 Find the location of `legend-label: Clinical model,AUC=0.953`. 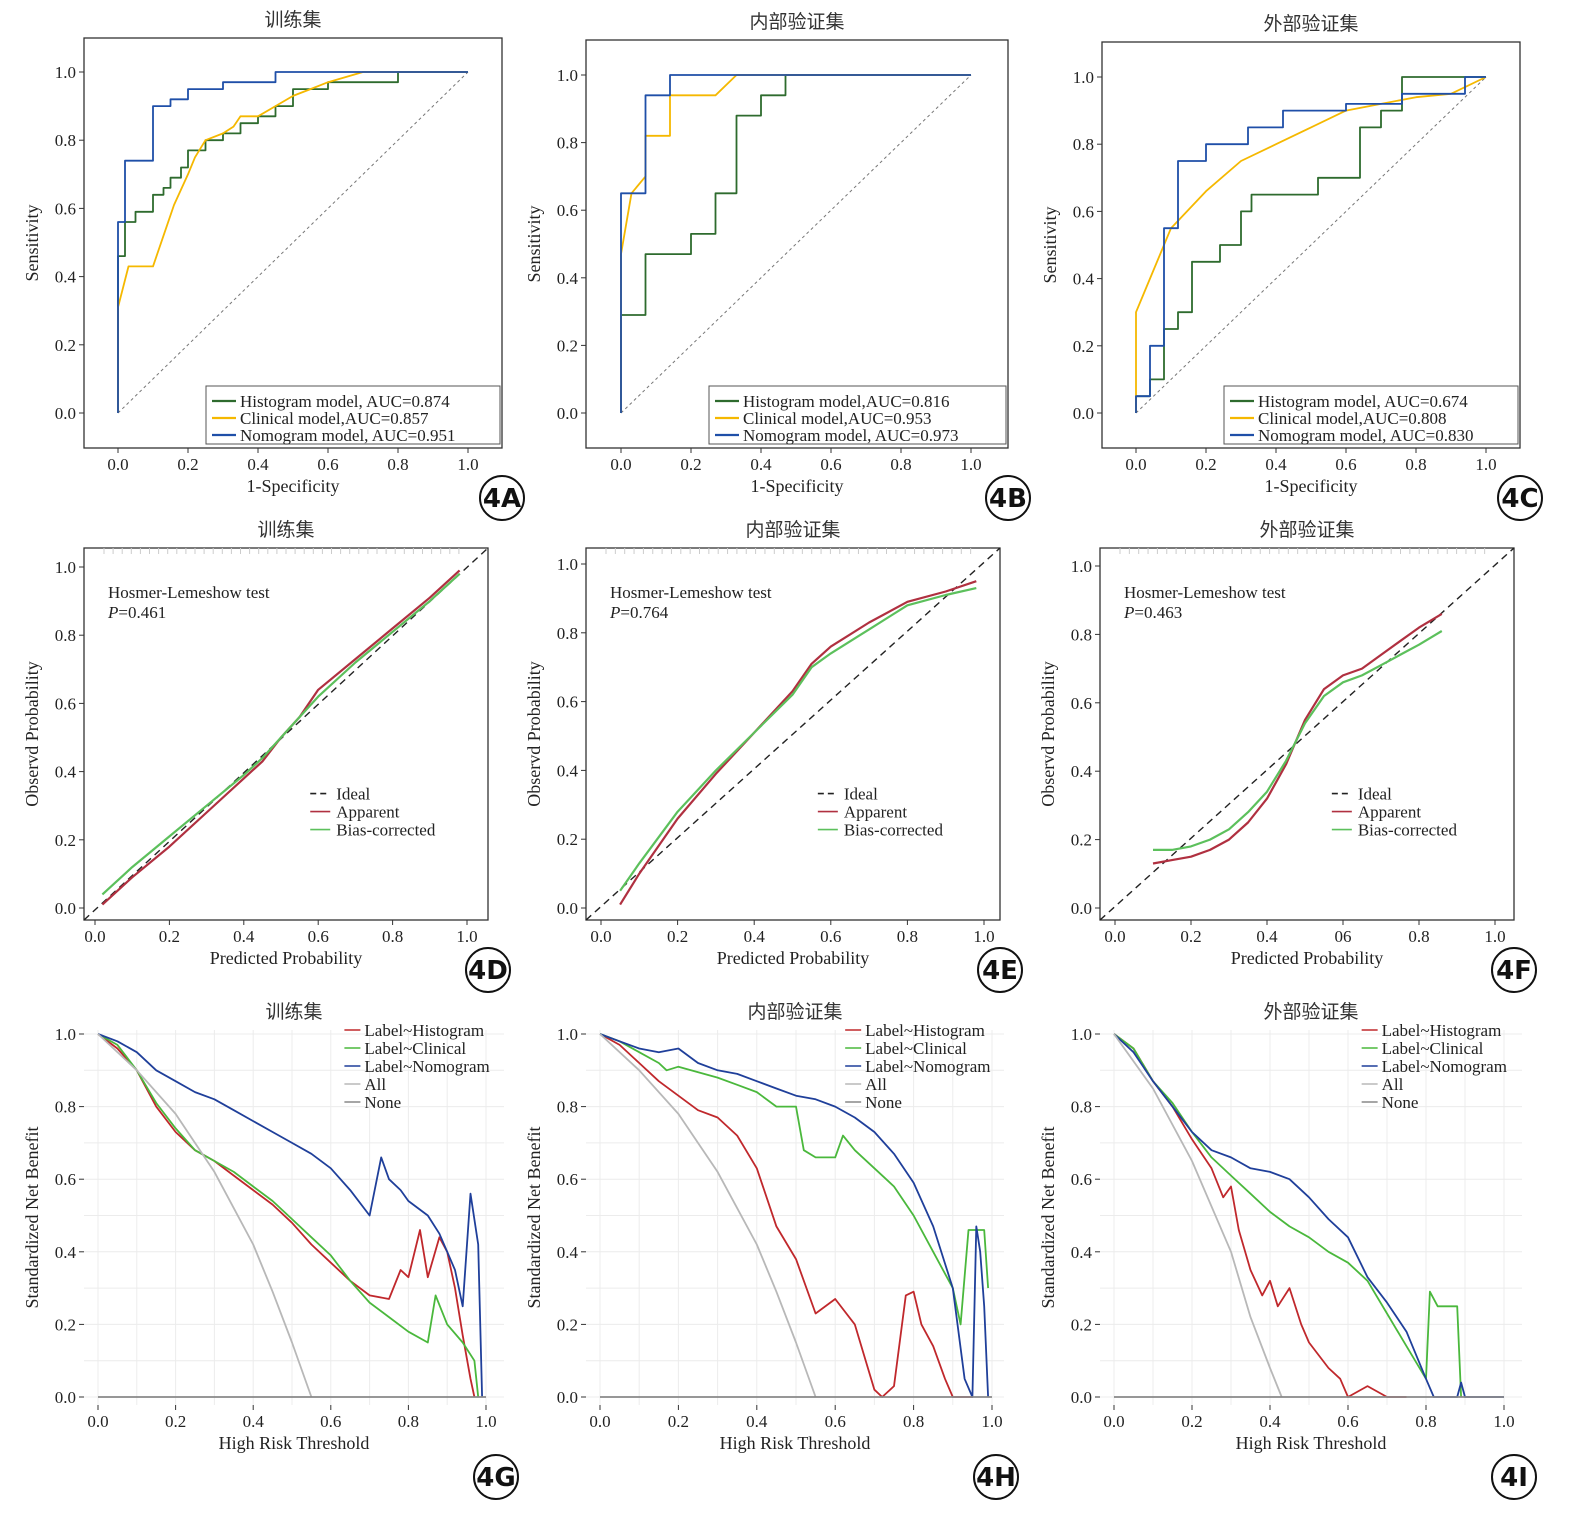

legend-label: Clinical model,AUC=0.953 is located at coordinates (837, 418).